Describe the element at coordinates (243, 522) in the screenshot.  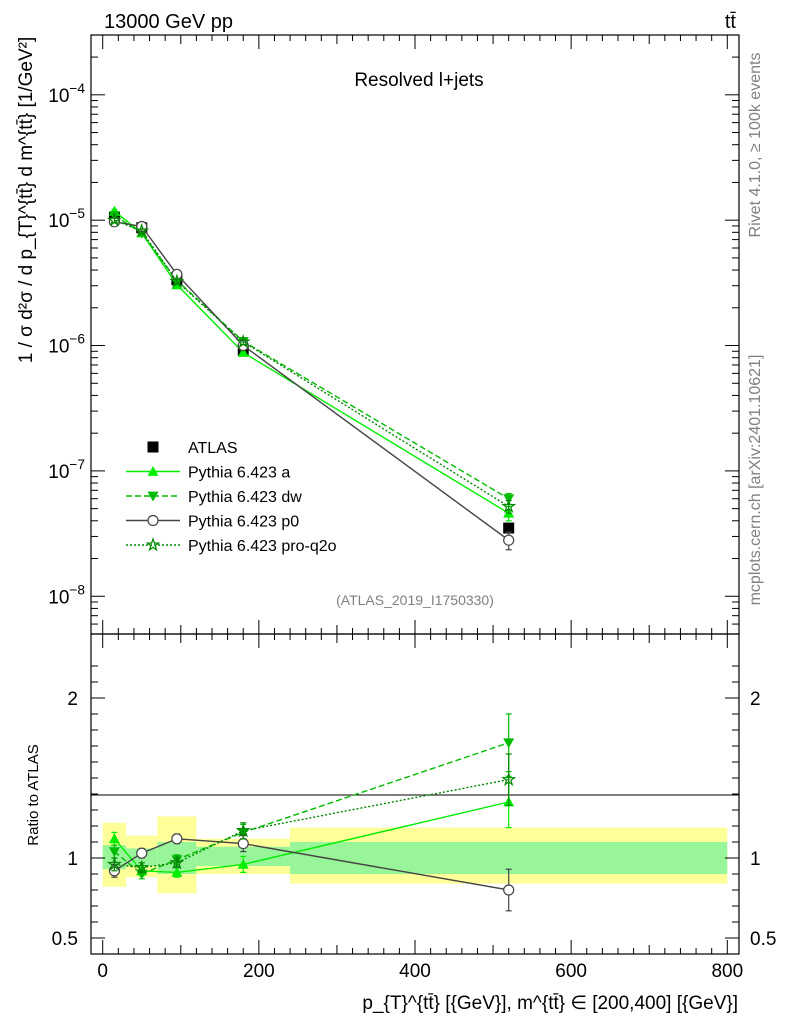
I see `legend-label: Pythia 6.423 p0` at that location.